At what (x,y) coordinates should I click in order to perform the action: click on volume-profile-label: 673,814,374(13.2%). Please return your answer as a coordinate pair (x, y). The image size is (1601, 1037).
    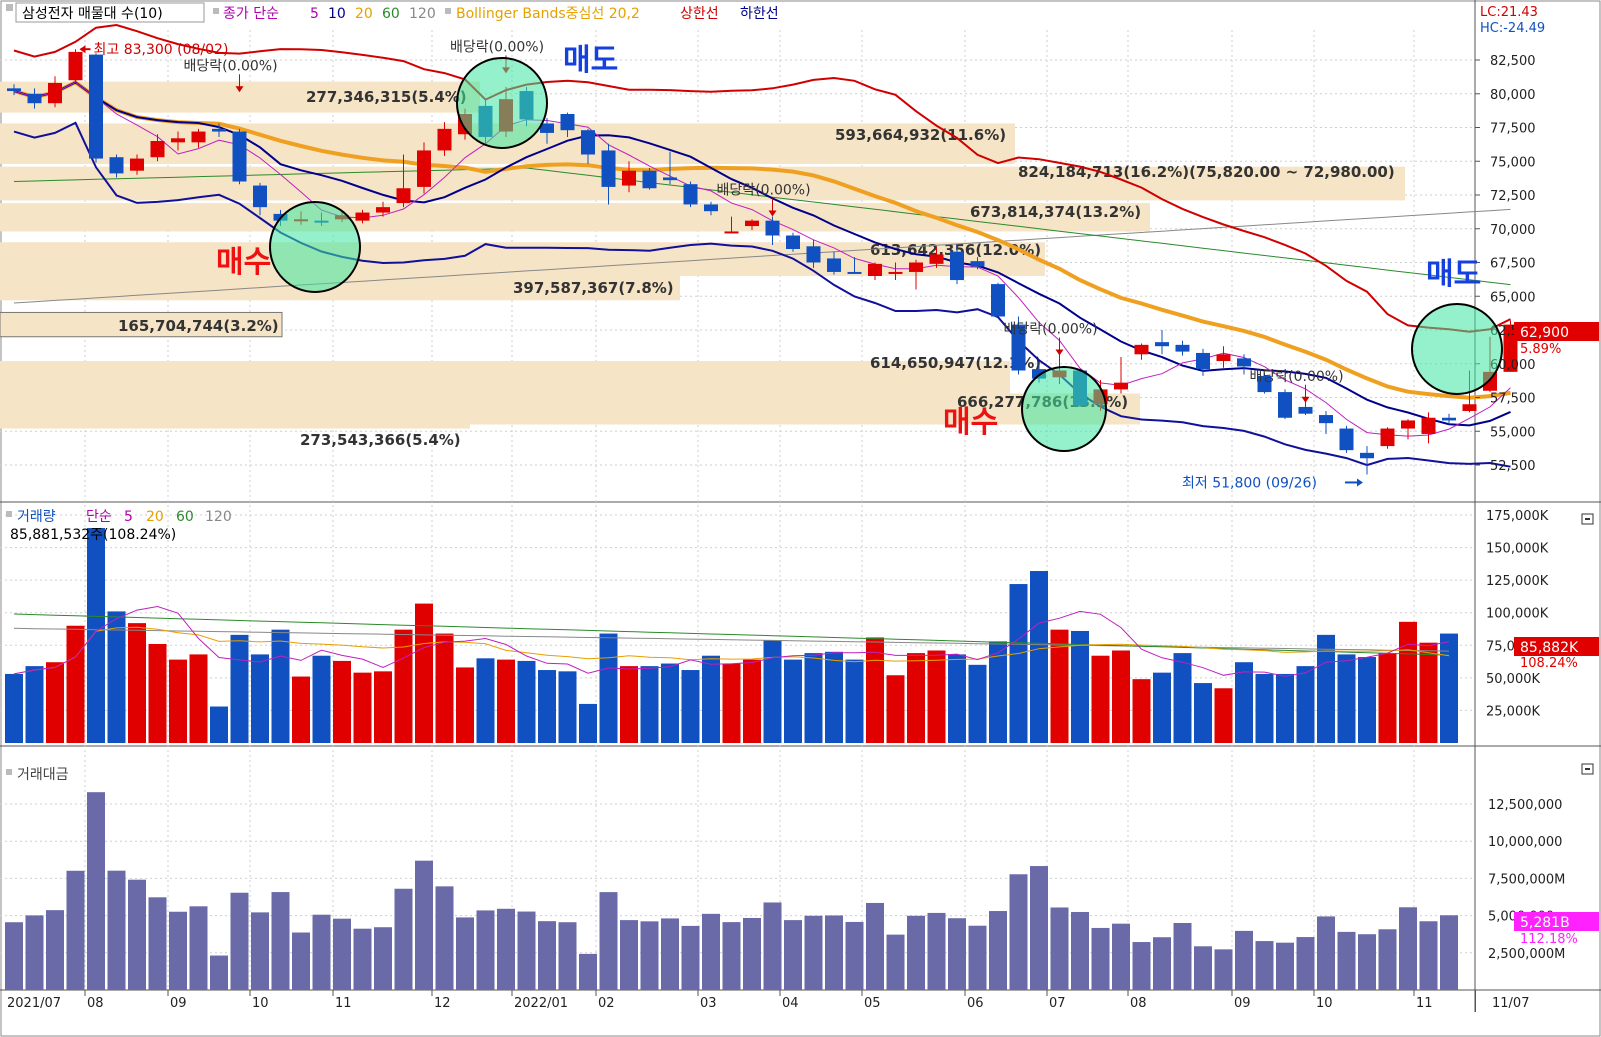
    Looking at the image, I should click on (1055, 212).